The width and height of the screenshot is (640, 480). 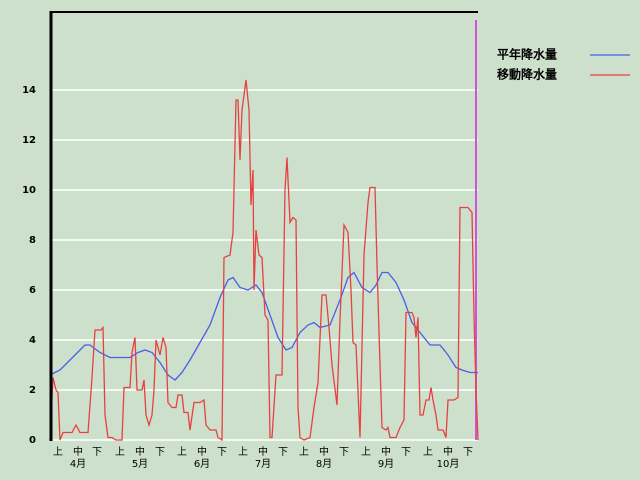 What do you see at coordinates (527, 74) in the screenshot?
I see `legend-label: 移動降水量` at bounding box center [527, 74].